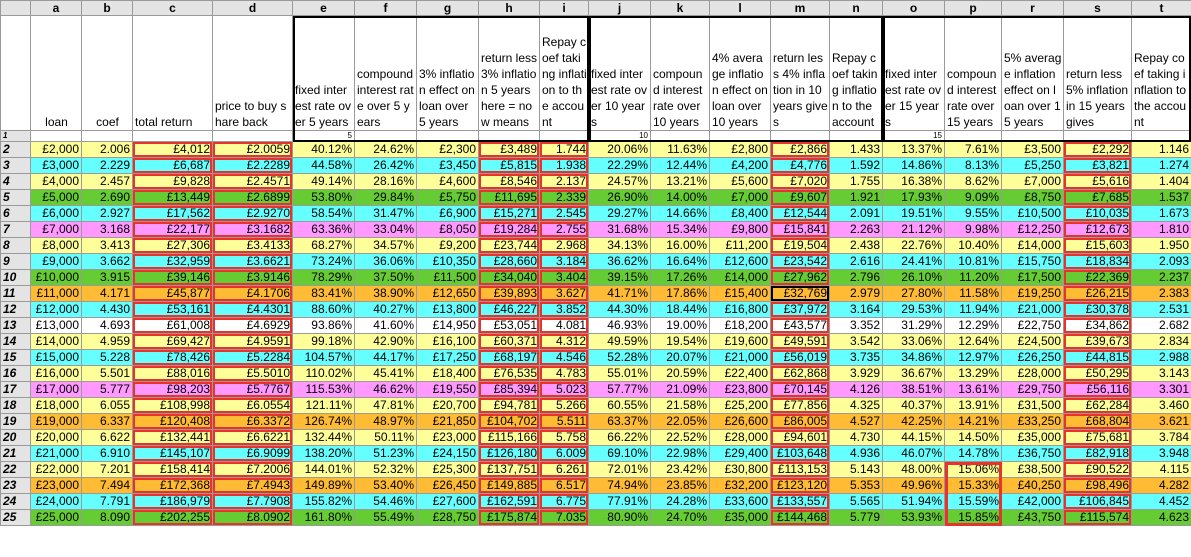 The image size is (1191, 557). What do you see at coordinates (619, 341) in the screenshot?
I see `cell-j14: 49.59%` at bounding box center [619, 341].